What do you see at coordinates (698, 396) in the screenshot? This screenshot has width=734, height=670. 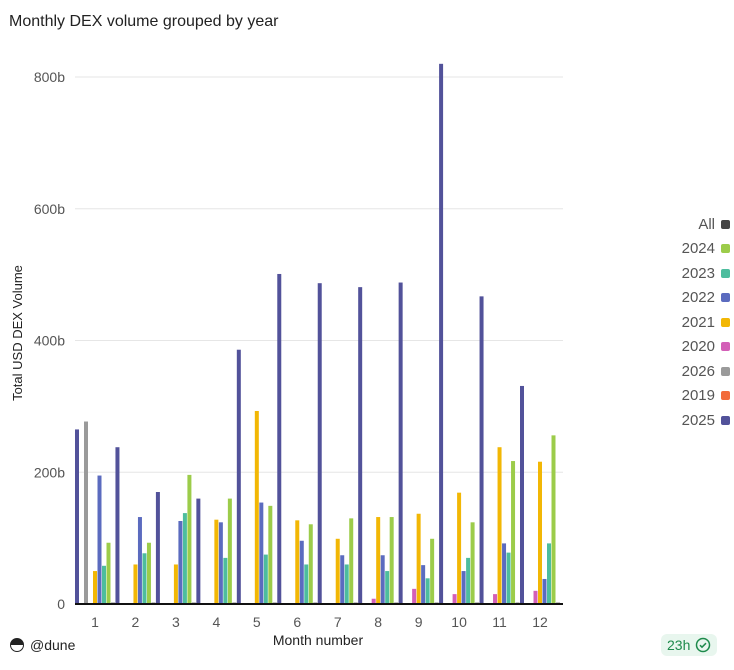 I see `legend-label: 2019` at bounding box center [698, 396].